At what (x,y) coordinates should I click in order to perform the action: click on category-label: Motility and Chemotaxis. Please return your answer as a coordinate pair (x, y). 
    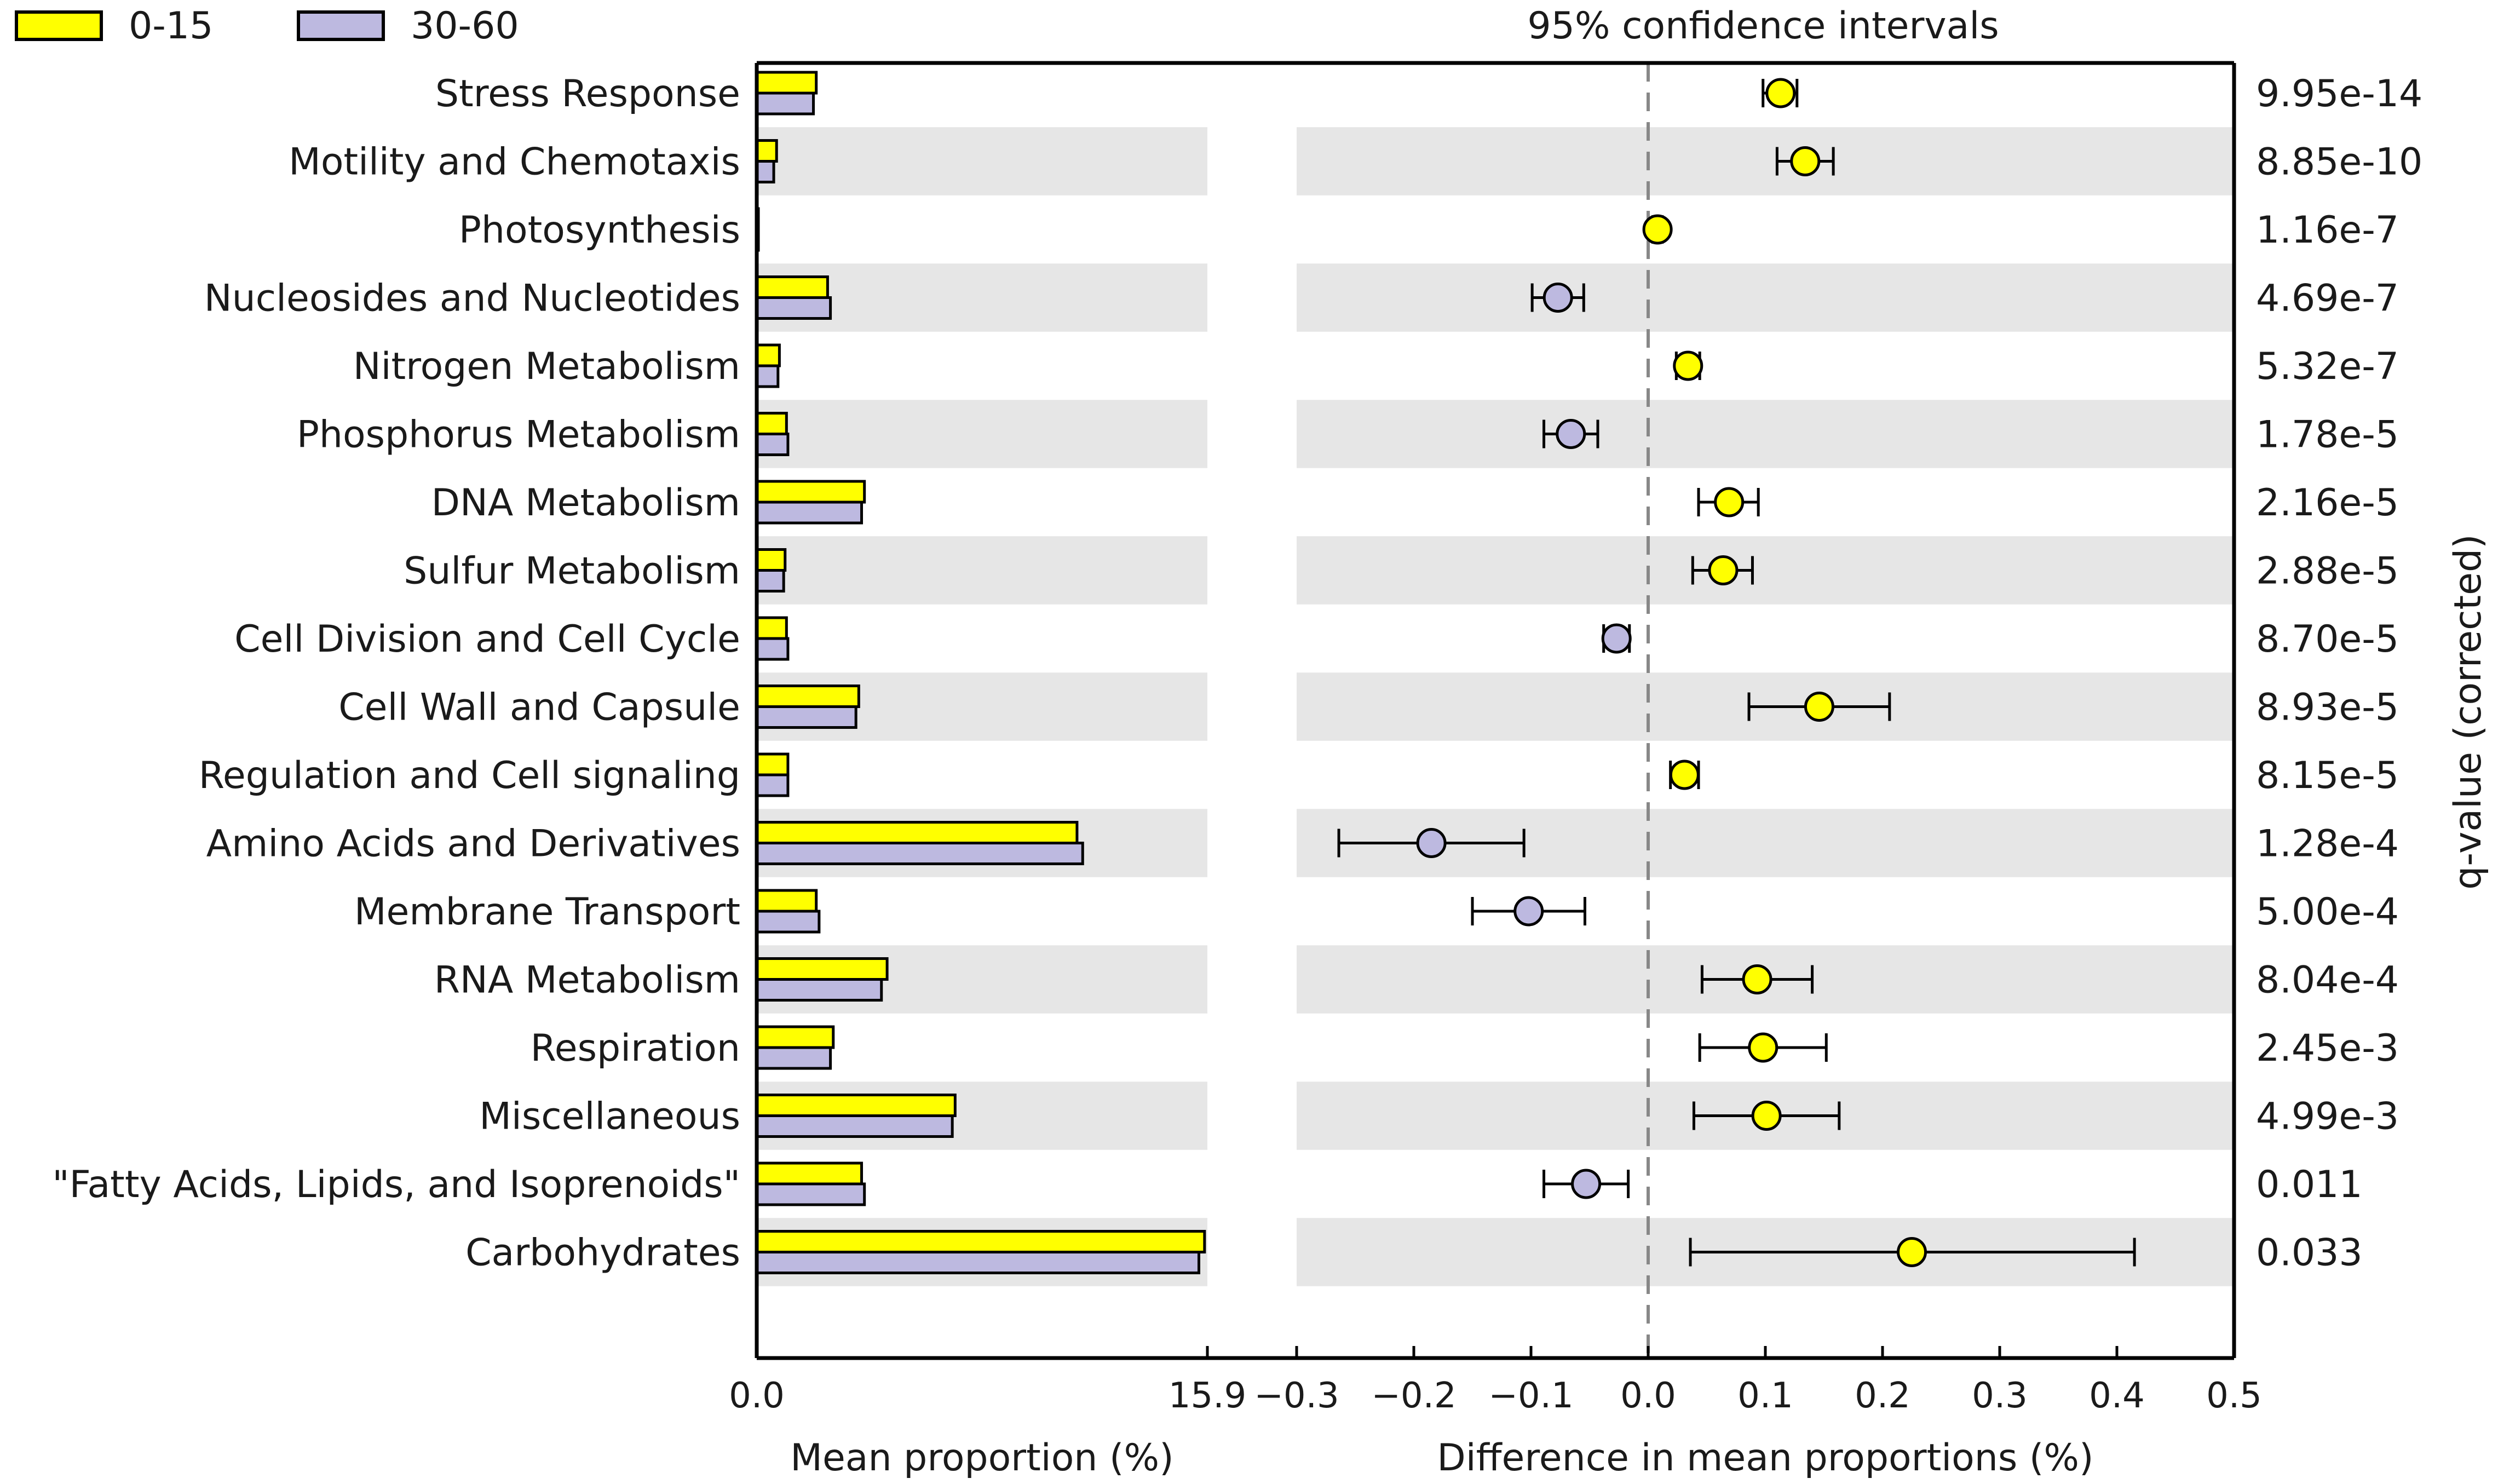
    Looking at the image, I should click on (514, 163).